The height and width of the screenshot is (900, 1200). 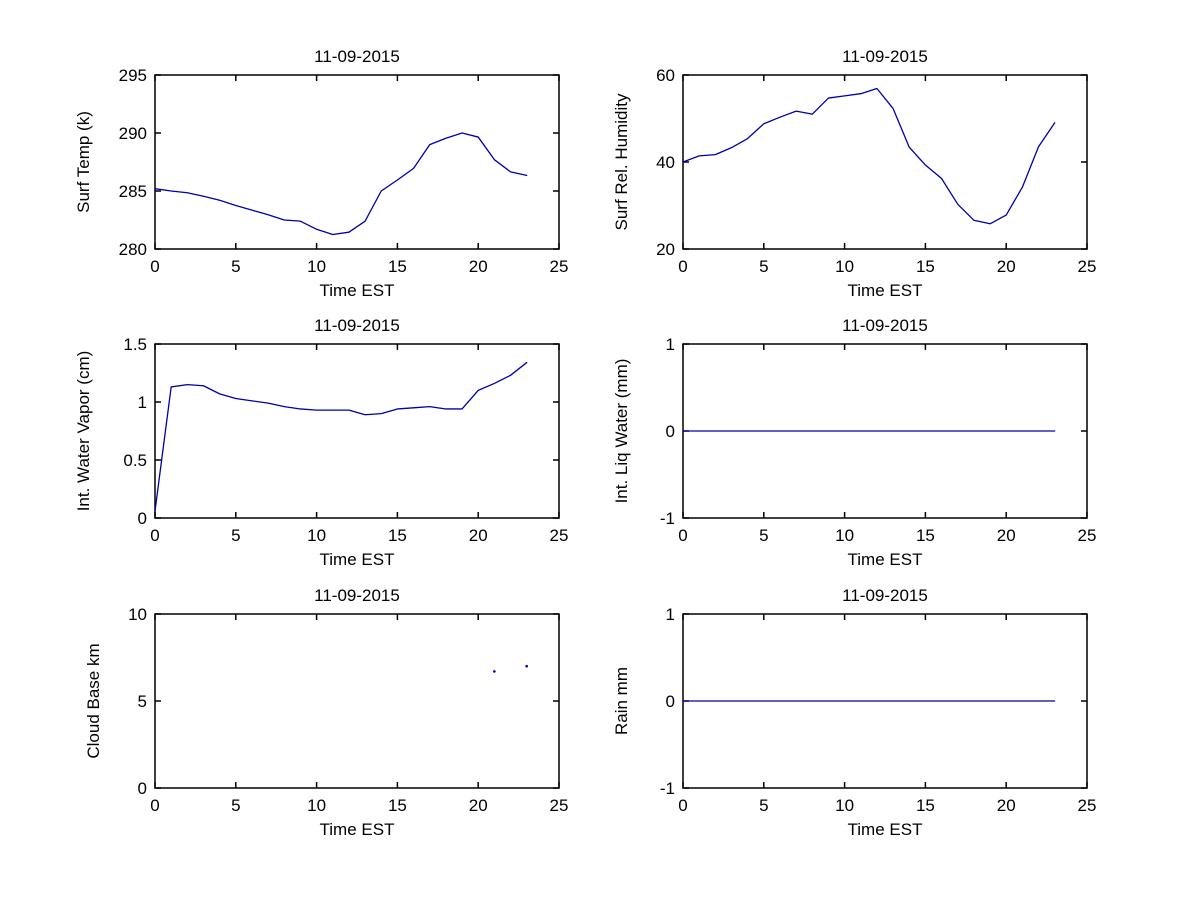 I want to click on y-tick-label: 40, so click(x=665, y=162).